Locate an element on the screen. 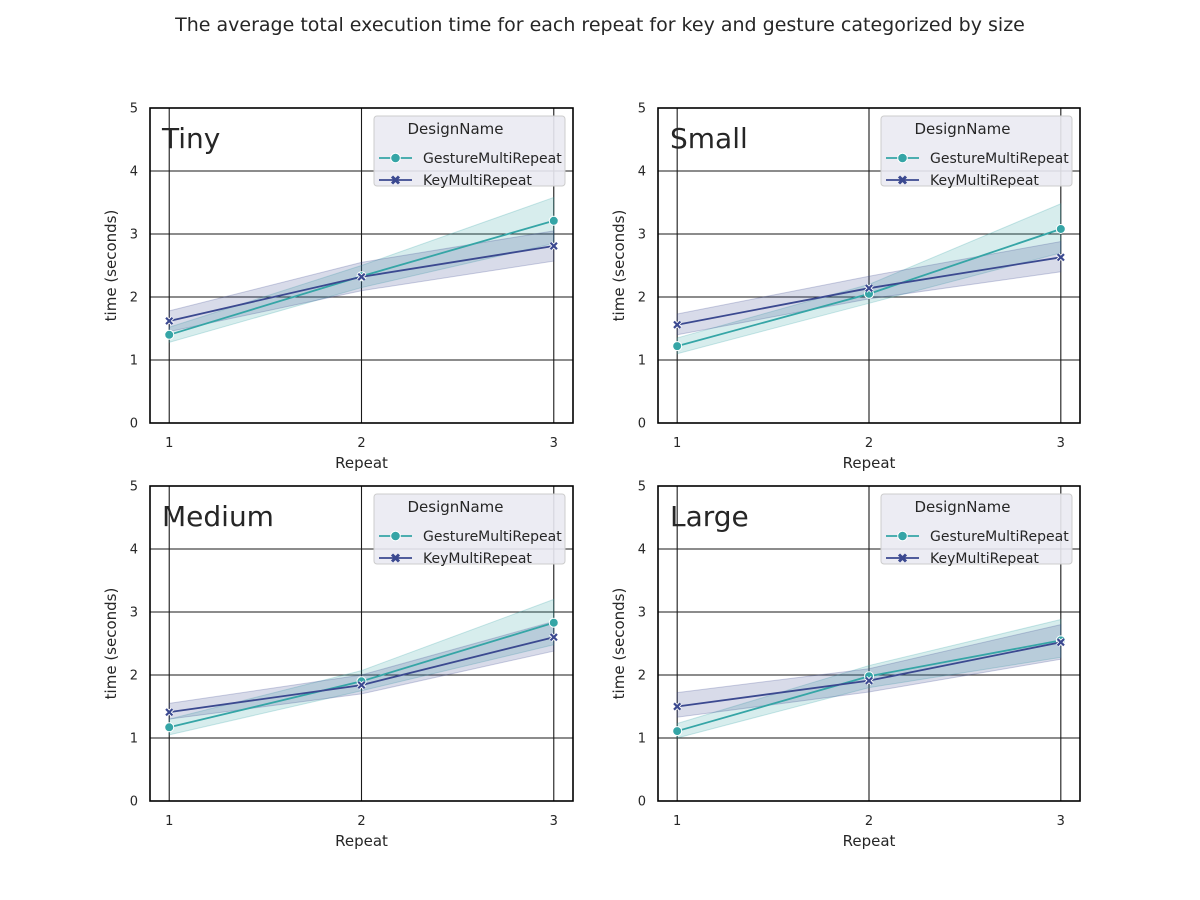 This screenshot has width=1200, height=900. ci-band-keymultirepeat is located at coordinates (361, 670).